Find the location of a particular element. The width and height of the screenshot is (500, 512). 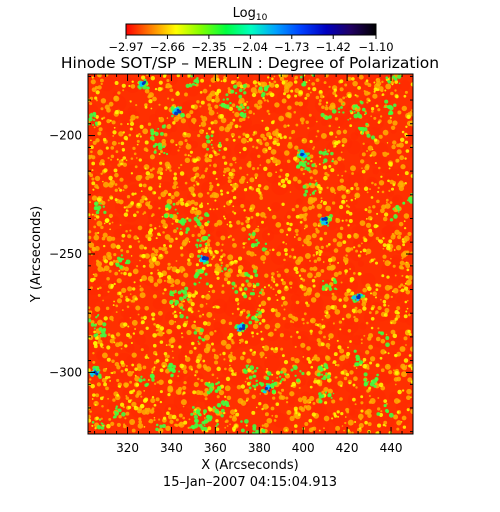

colorbar-label: Log10 is located at coordinates (250, 14).